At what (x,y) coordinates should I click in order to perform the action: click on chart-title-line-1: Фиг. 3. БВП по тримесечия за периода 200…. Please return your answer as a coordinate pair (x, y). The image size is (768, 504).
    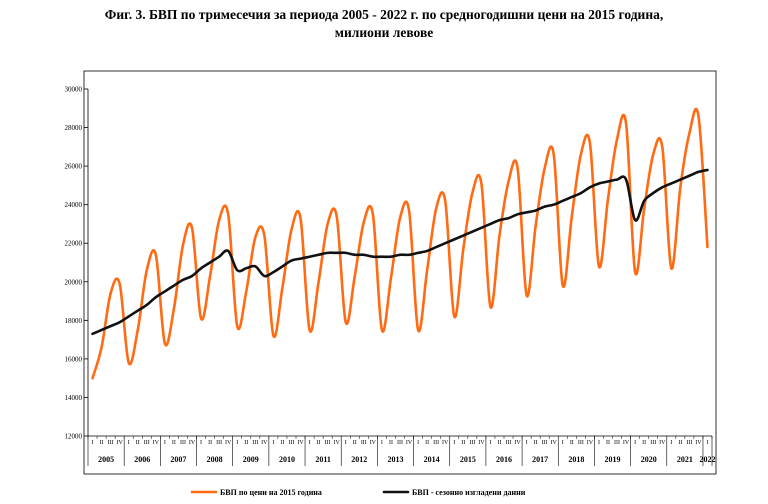
    Looking at the image, I should click on (384, 14).